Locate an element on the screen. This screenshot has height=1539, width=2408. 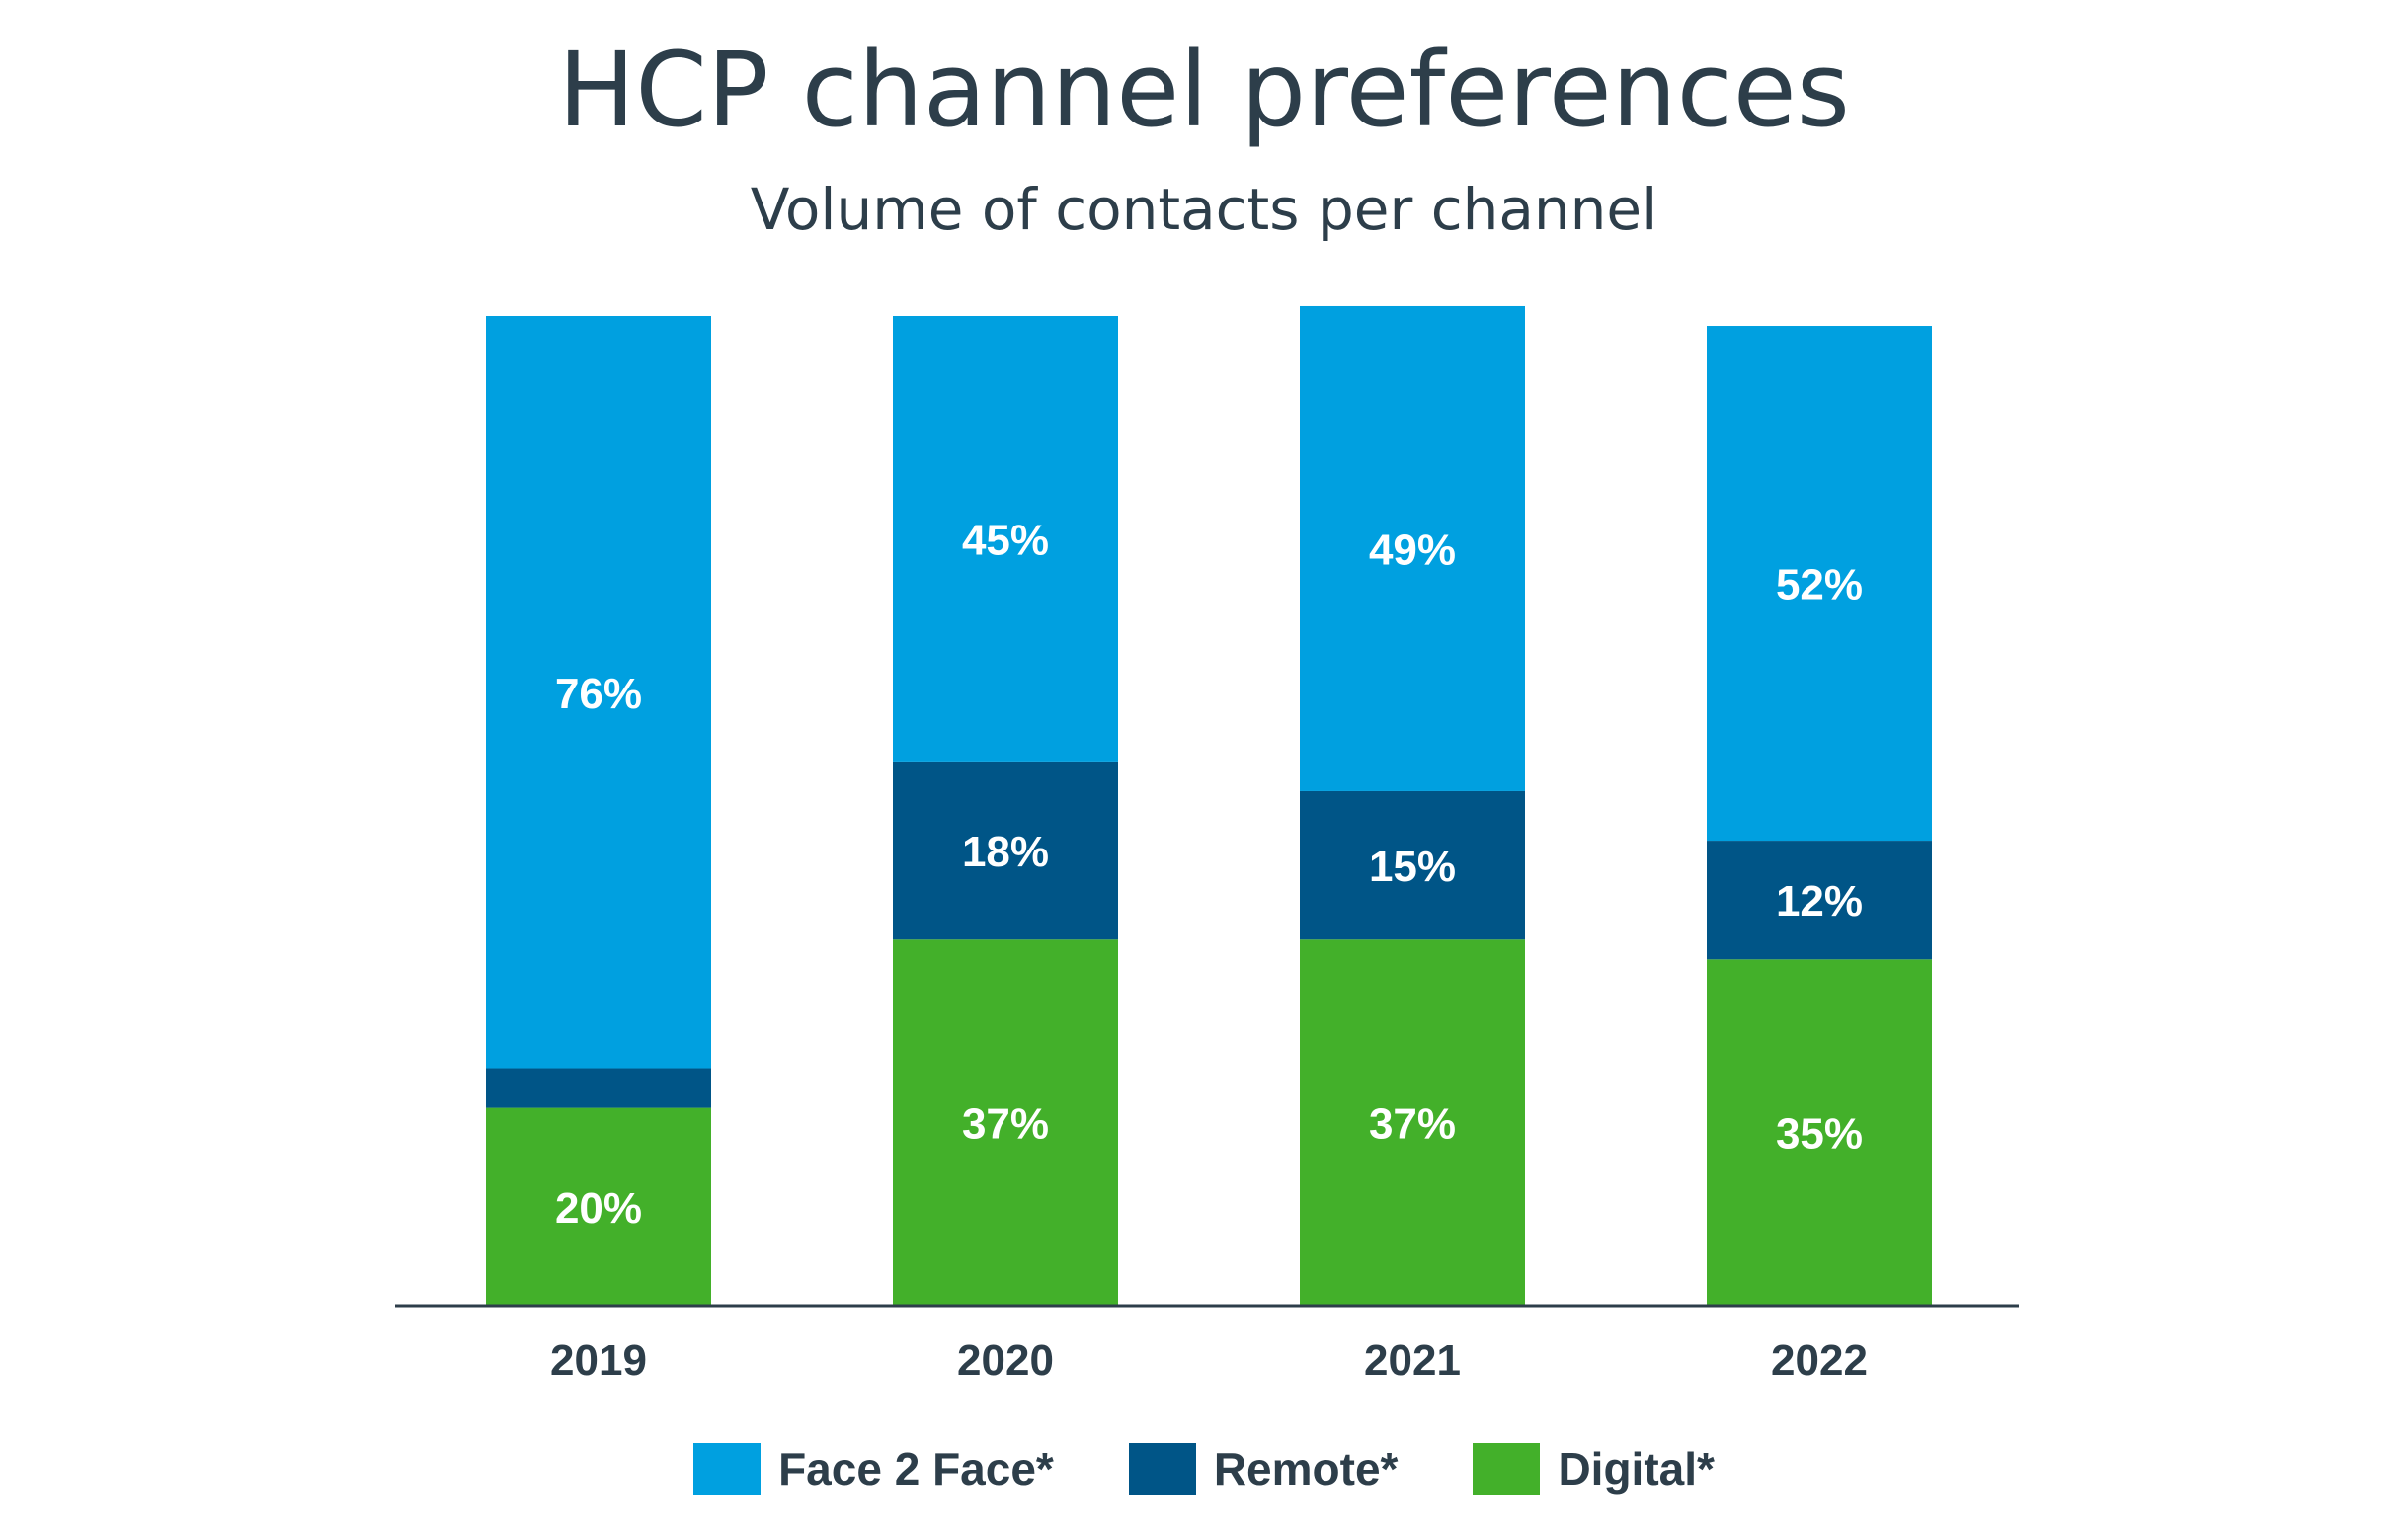
data-label: 45% is located at coordinates (1005, 540).